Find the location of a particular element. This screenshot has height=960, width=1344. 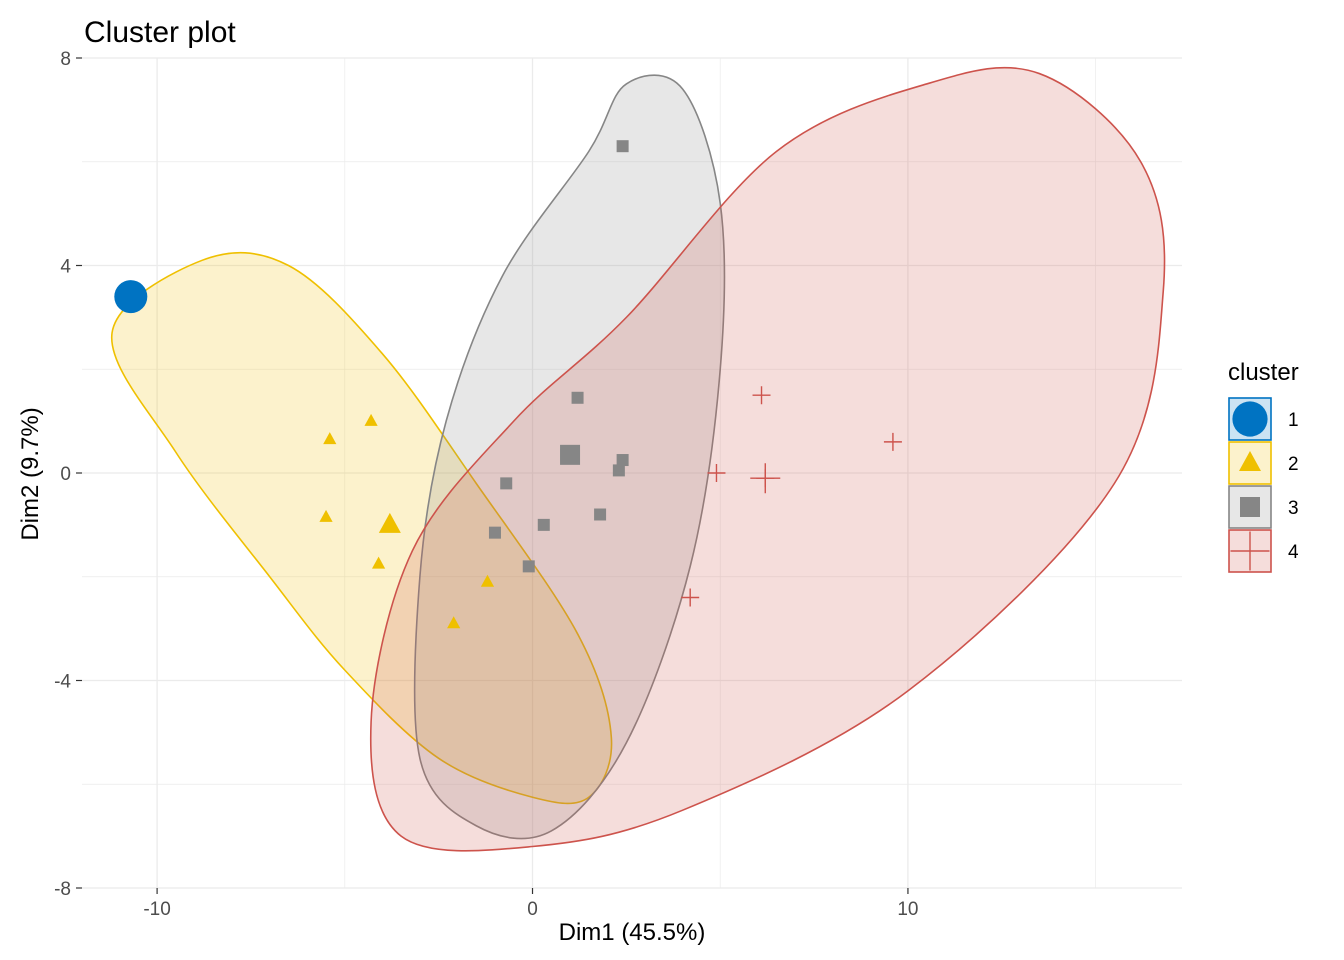

y-axis-title: Dim2 (9.7%) is located at coordinates (30, 473).